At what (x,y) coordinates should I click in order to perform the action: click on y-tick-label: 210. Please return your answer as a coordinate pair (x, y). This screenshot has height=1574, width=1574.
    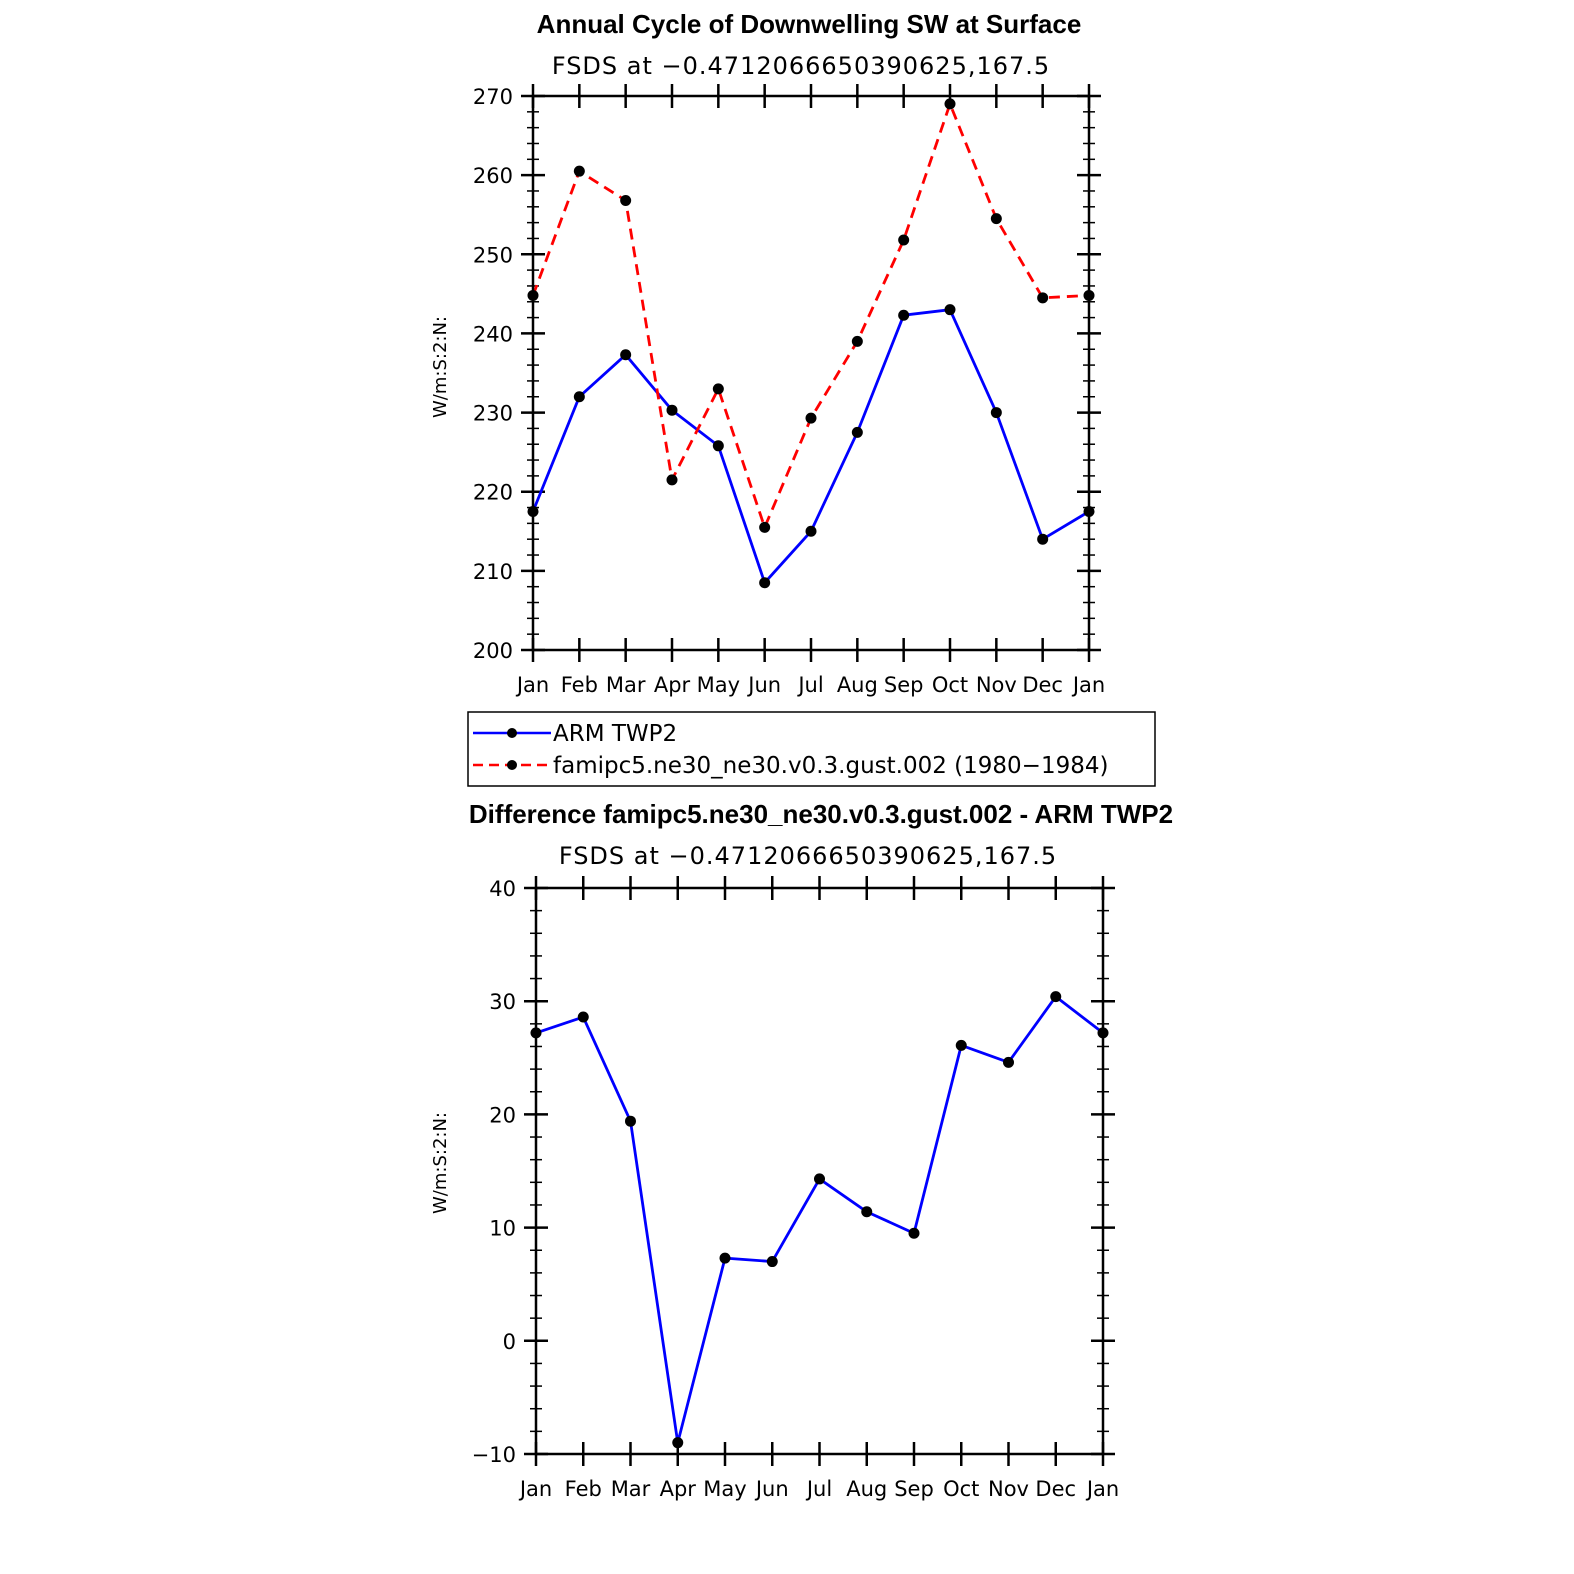
    Looking at the image, I should click on (493, 572).